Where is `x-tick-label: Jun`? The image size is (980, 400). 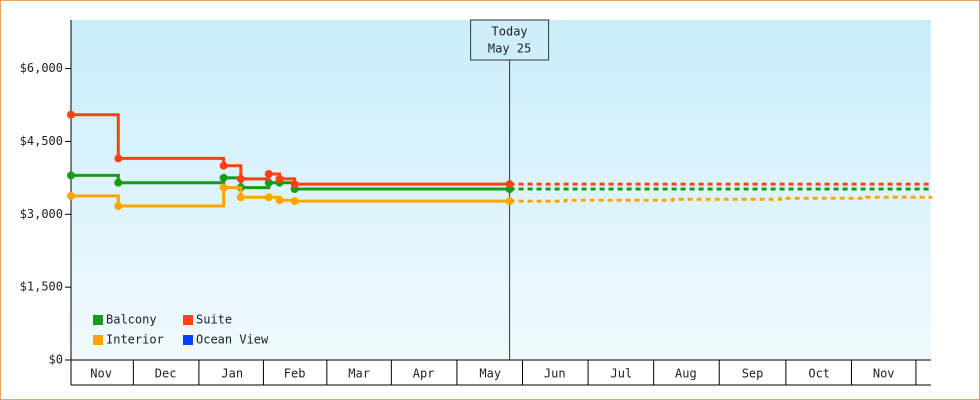
x-tick-label: Jun is located at coordinates (555, 374).